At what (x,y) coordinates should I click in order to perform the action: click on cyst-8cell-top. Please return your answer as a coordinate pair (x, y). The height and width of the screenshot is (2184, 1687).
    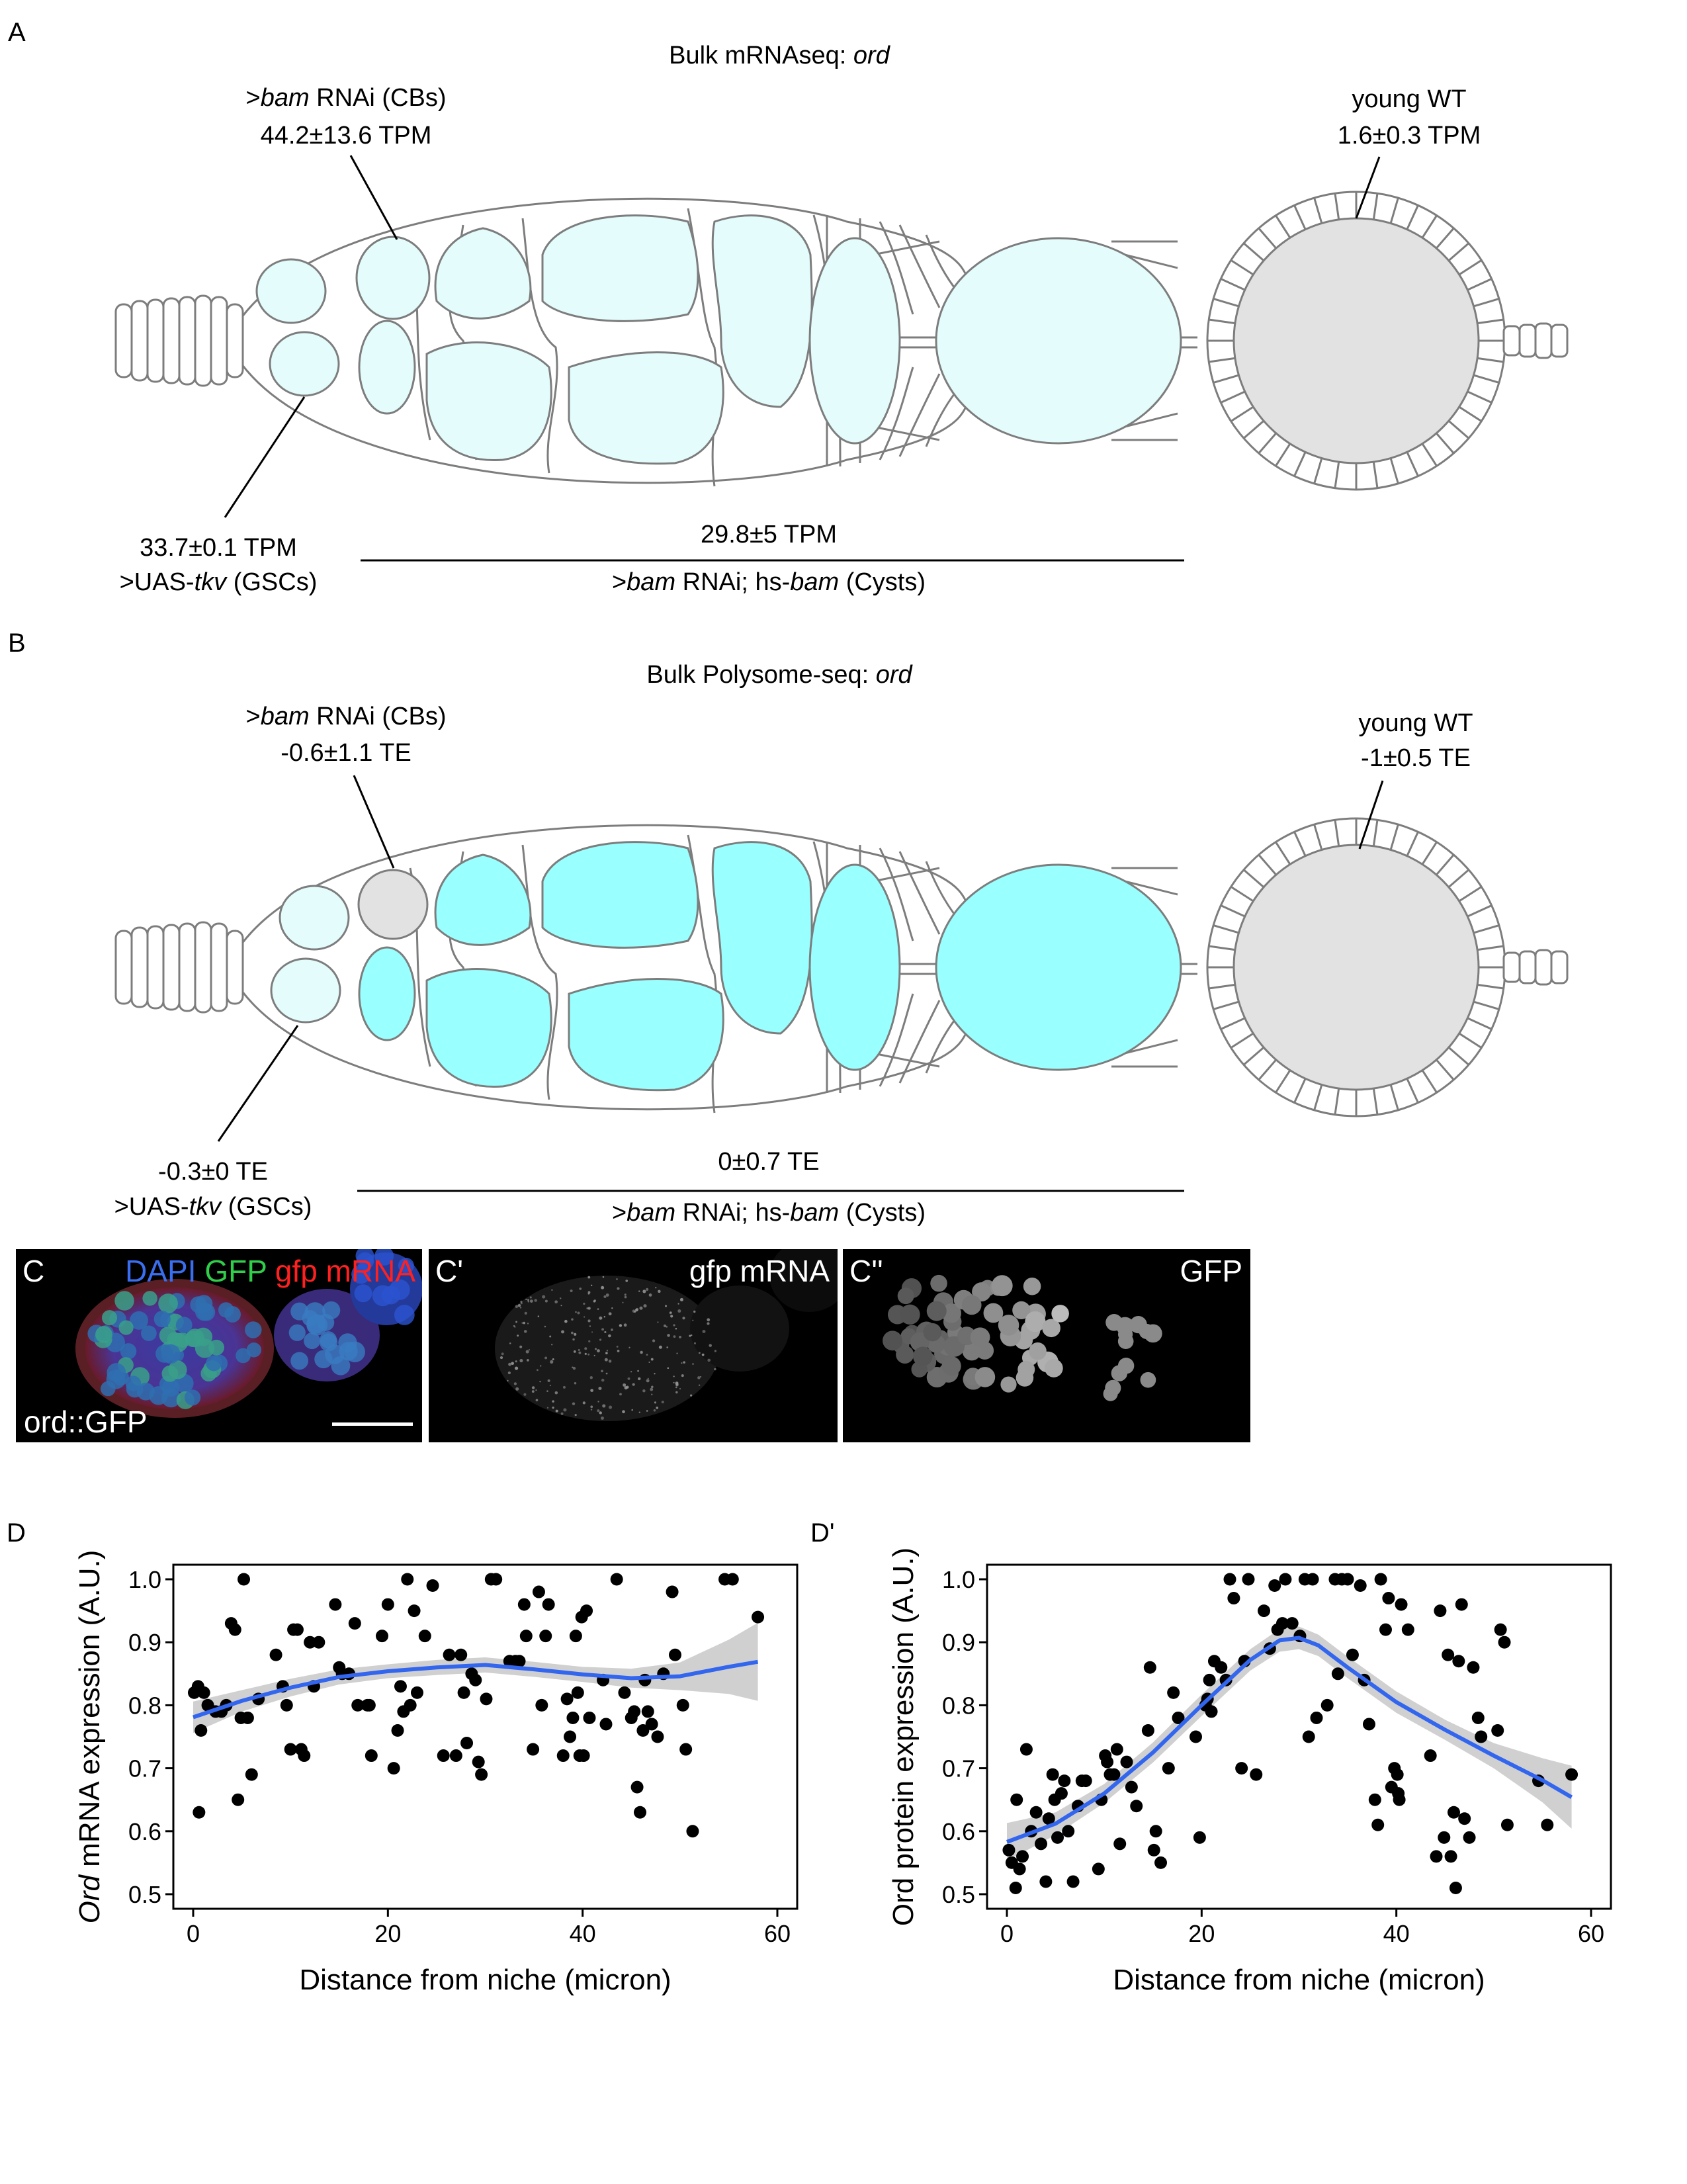
    Looking at the image, I should click on (620, 895).